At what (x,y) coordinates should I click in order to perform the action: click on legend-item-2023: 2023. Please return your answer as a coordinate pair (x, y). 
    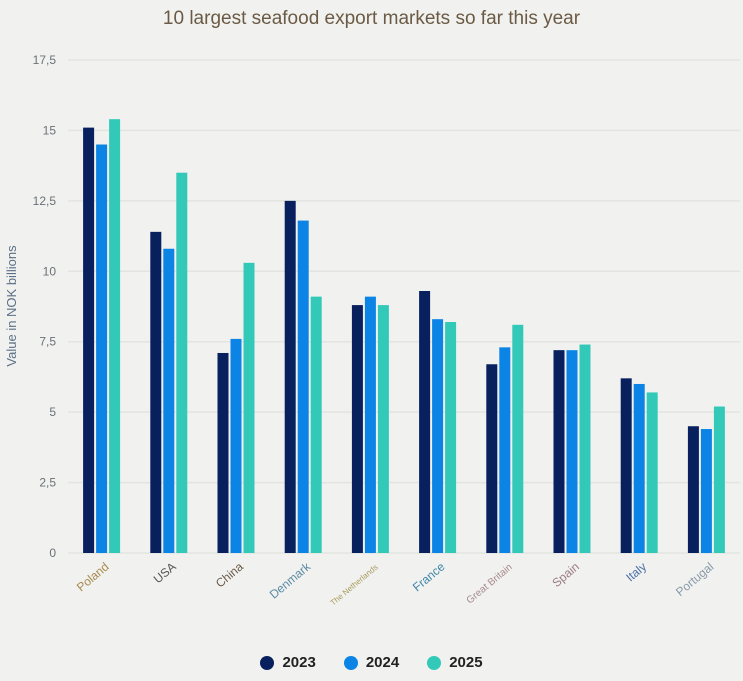
    Looking at the image, I should click on (288, 662).